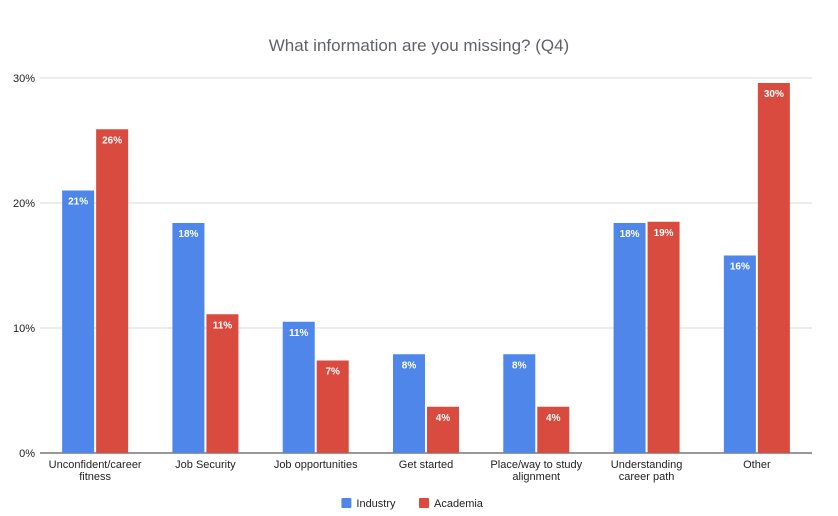  Describe the element at coordinates (757, 465) in the screenshot. I see `x-tick-label: Other` at that location.